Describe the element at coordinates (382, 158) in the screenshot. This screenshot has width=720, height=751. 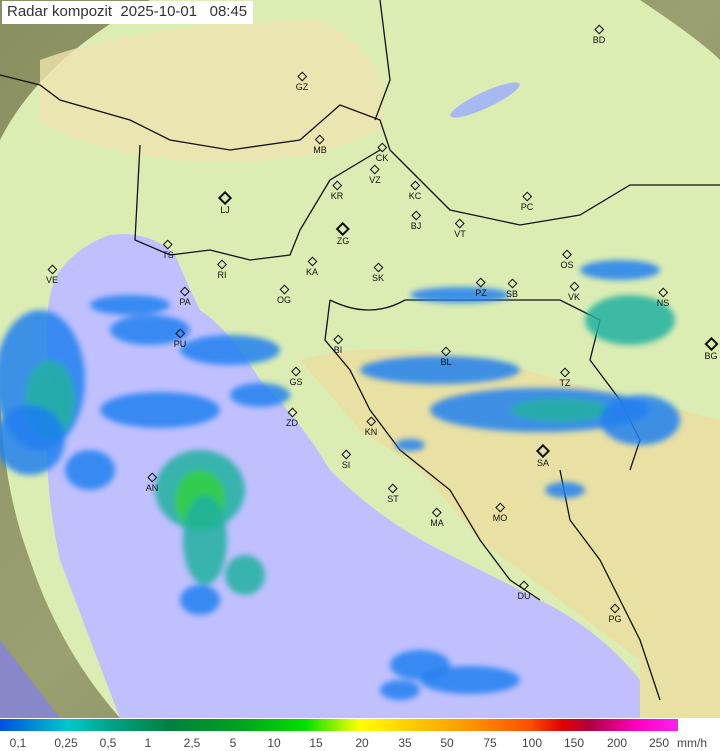
I see `city-label: CK` at that location.